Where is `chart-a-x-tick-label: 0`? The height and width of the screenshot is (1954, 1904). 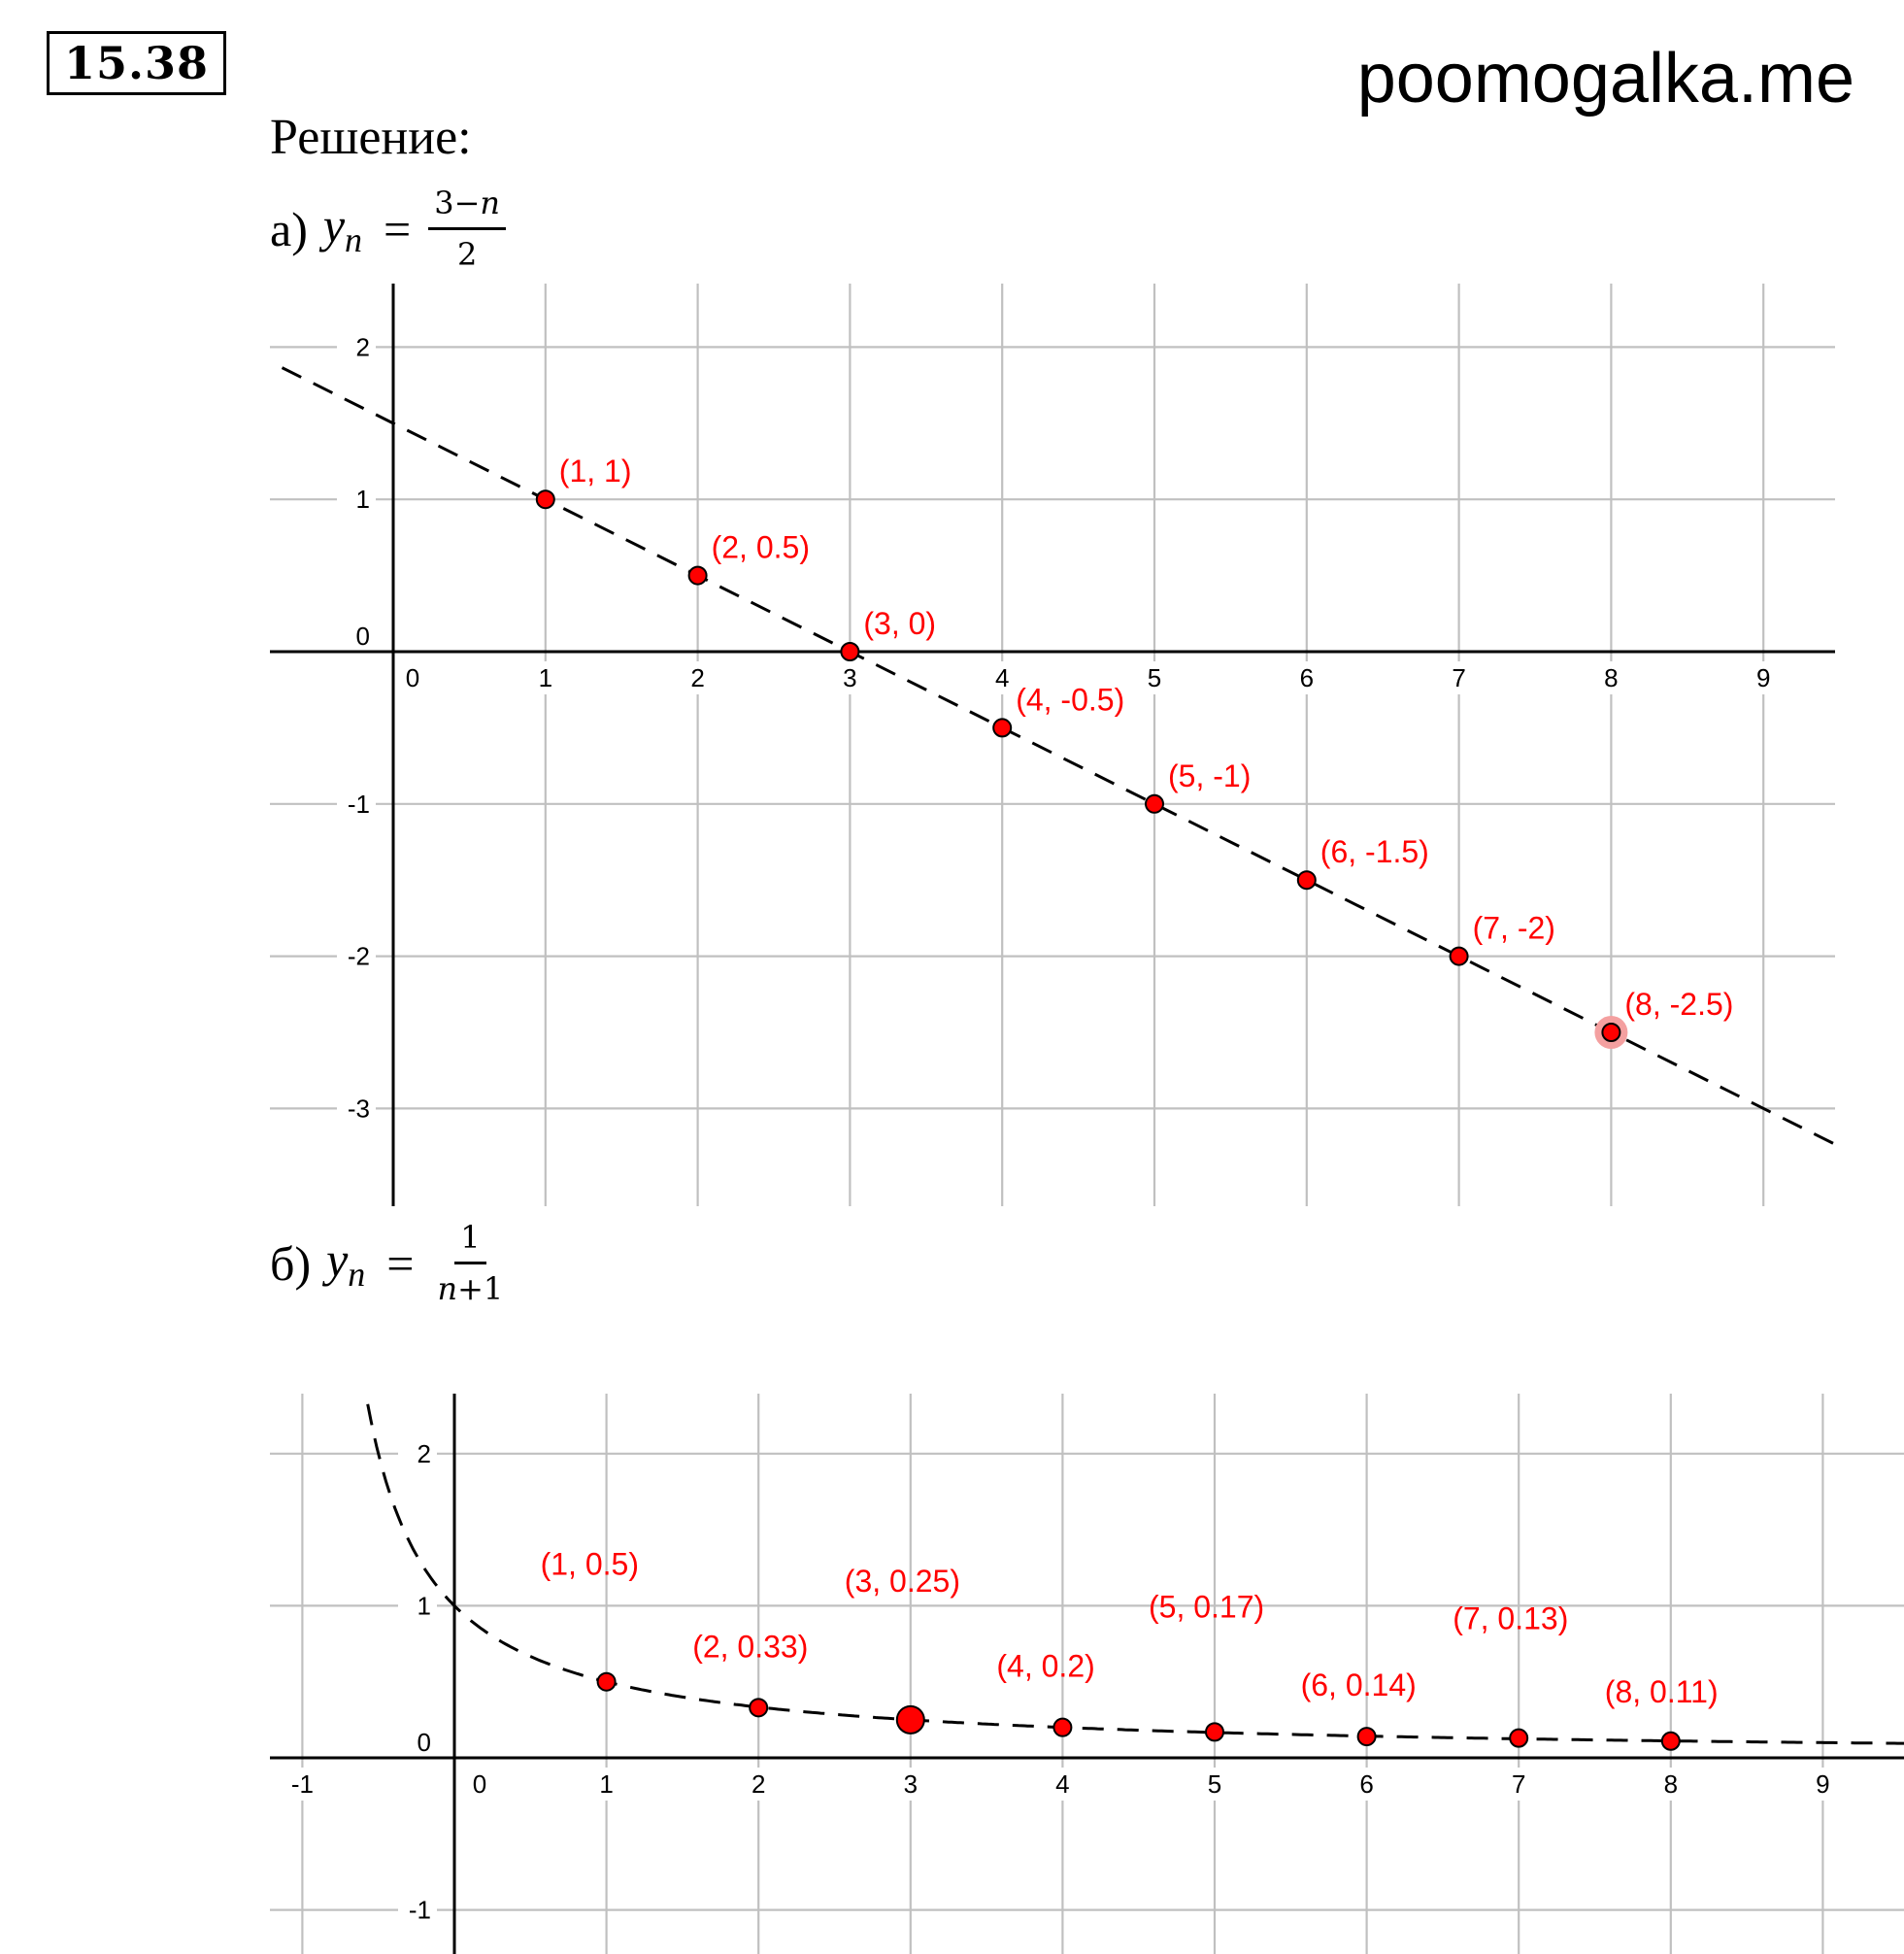
chart-a-x-tick-label: 0 is located at coordinates (412, 677).